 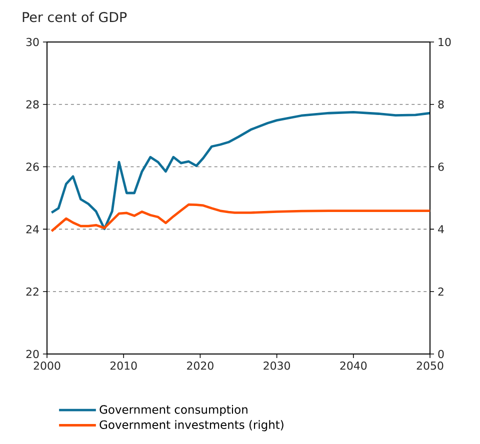 I want to click on chart-title: Per cent of GDP, so click(x=74, y=17).